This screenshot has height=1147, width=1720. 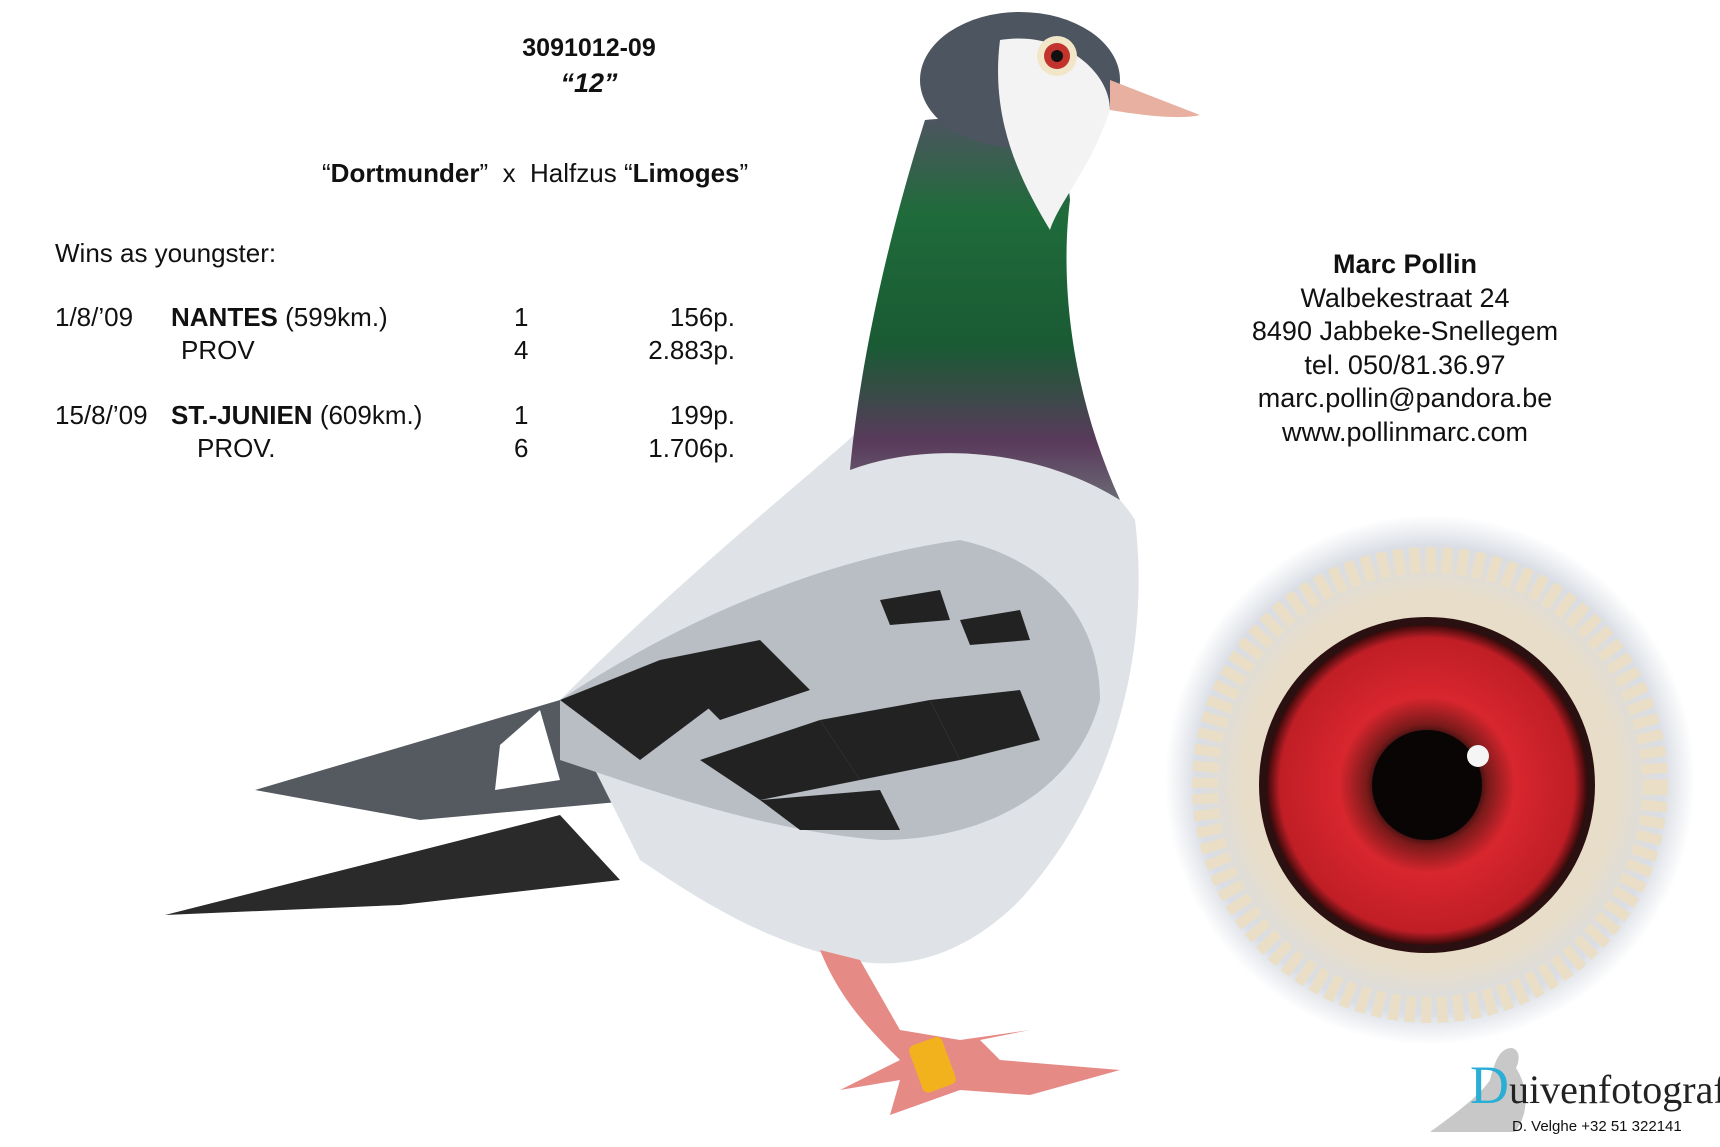 I want to click on race-distance: (609km.), so click(x=371, y=415).